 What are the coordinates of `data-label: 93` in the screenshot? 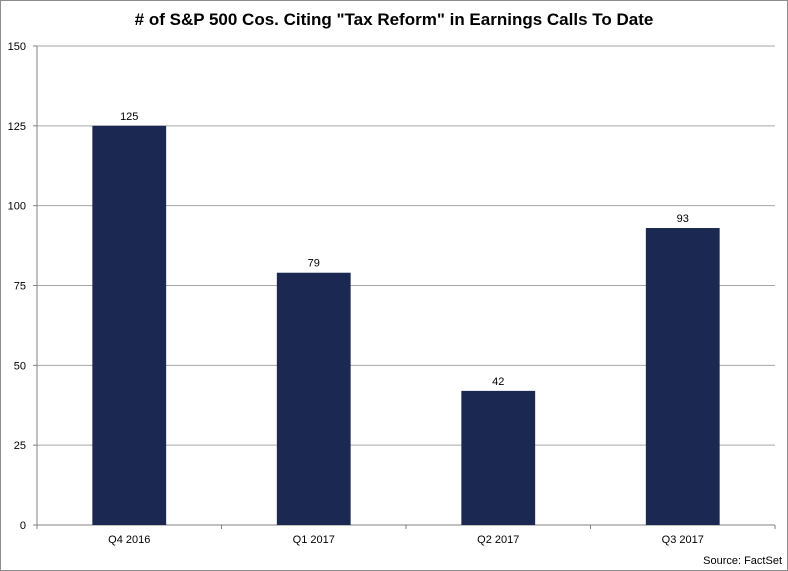 It's located at (683, 219).